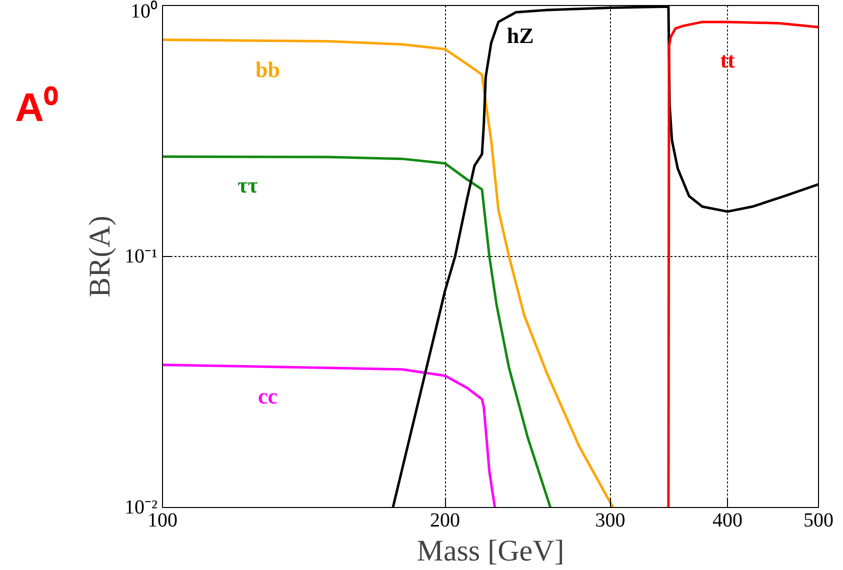 The width and height of the screenshot is (843, 570). Describe the element at coordinates (268, 69) in the screenshot. I see `series-label: bb` at that location.